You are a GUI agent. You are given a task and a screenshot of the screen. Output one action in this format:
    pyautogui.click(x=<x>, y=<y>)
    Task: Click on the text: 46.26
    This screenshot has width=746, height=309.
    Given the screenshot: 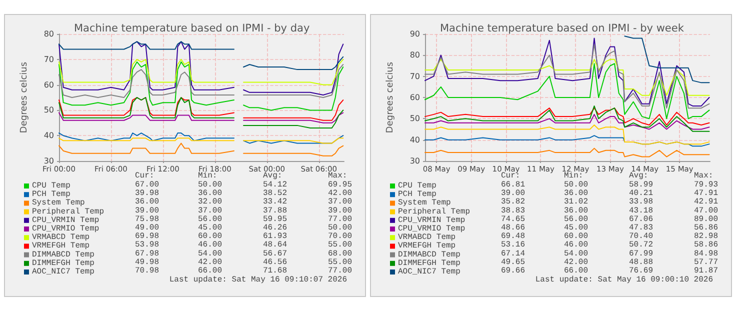 What is the action you would take?
    pyautogui.click(x=275, y=228)
    